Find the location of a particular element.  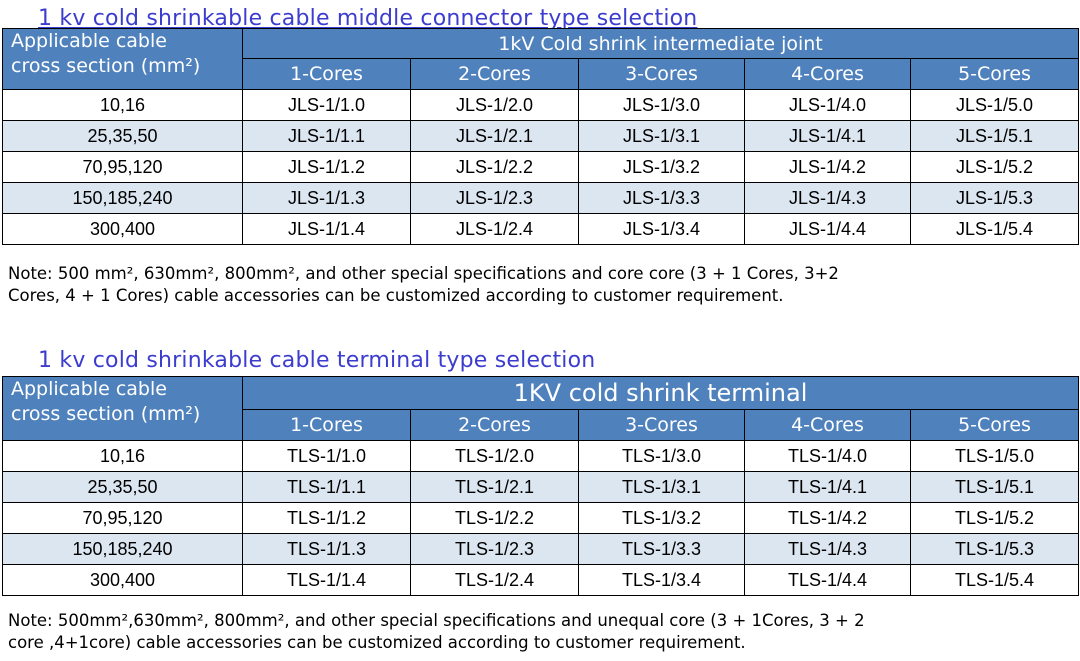

model-cell: TLS-1/1.3 is located at coordinates (326, 549).